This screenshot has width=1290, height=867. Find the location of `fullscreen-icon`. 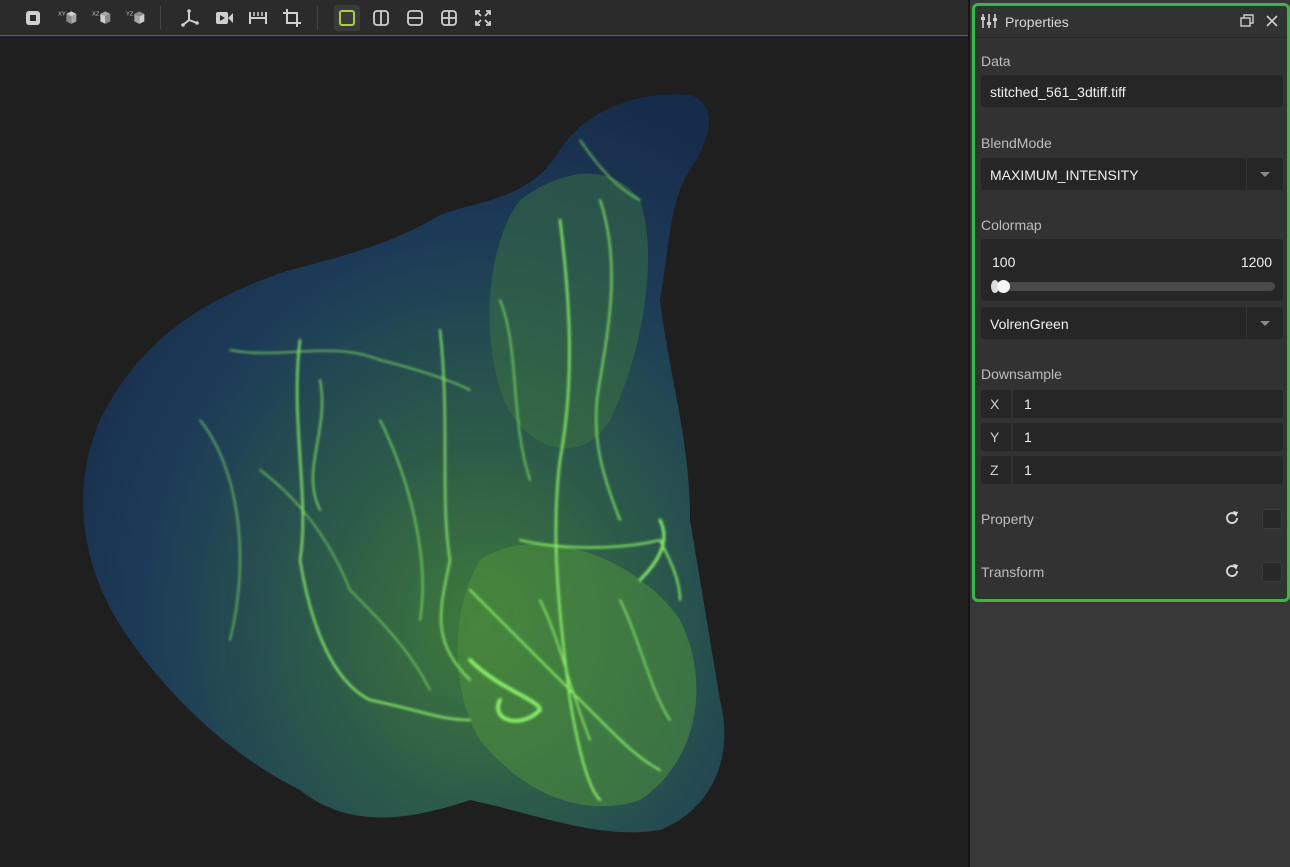

fullscreen-icon is located at coordinates (483, 18).